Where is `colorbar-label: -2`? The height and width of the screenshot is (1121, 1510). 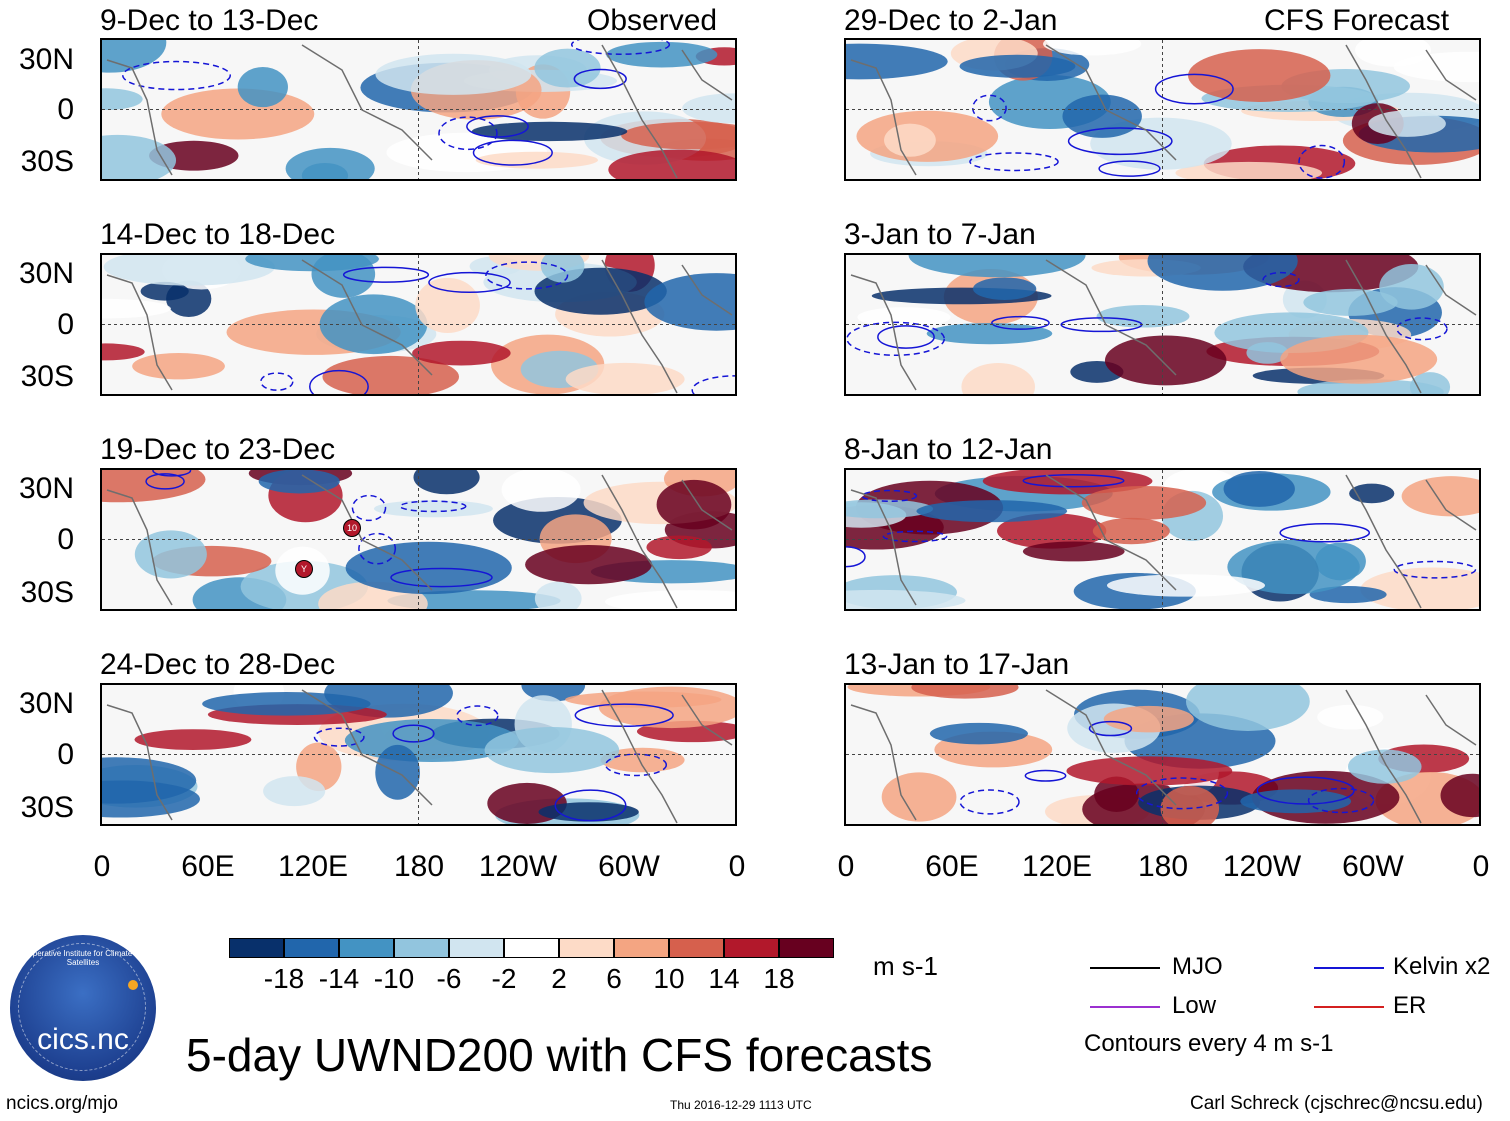
colorbar-label: -2 is located at coordinates (504, 978).